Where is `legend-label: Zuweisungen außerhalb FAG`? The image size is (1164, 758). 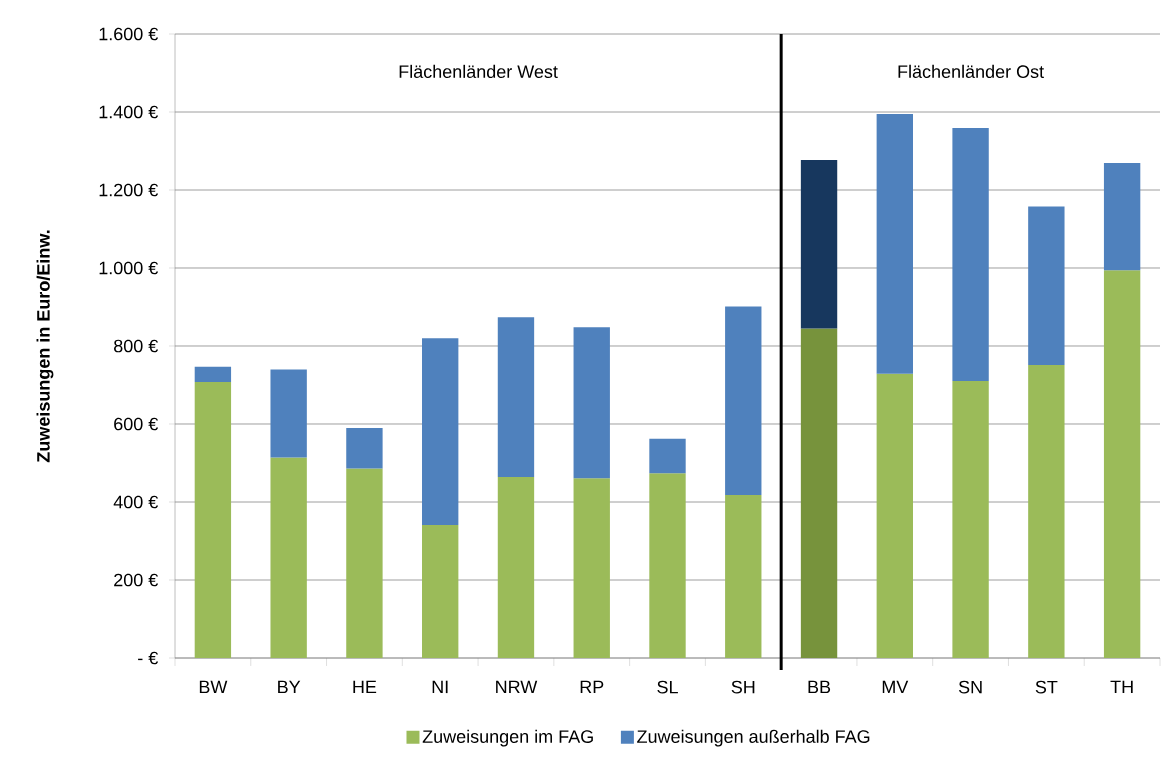 legend-label: Zuweisungen außerhalb FAG is located at coordinates (753, 738).